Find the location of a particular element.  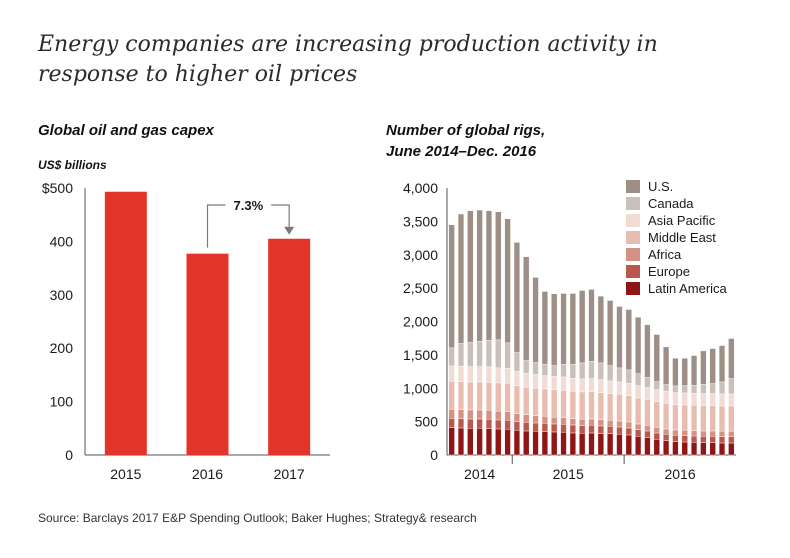

legend-label: Africa is located at coordinates (665, 254).